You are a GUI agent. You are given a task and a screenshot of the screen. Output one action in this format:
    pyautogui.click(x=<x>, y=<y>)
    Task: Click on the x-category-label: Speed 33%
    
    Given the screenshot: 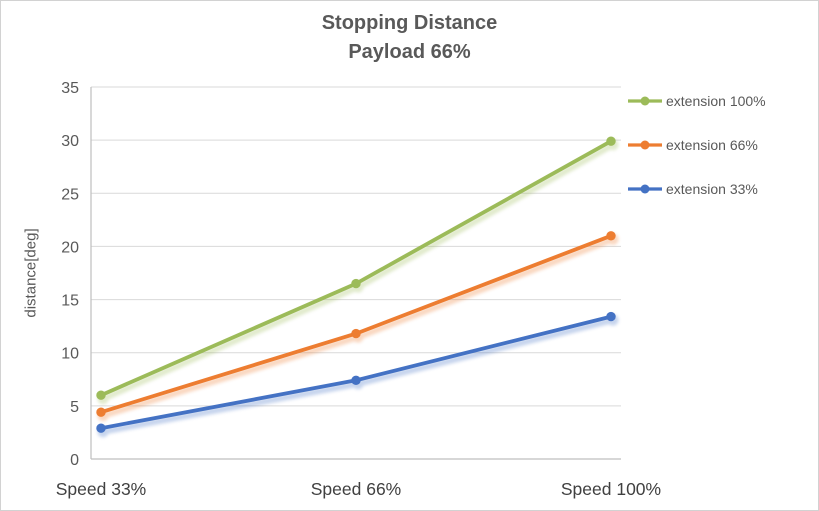 What is the action you would take?
    pyautogui.click(x=101, y=489)
    